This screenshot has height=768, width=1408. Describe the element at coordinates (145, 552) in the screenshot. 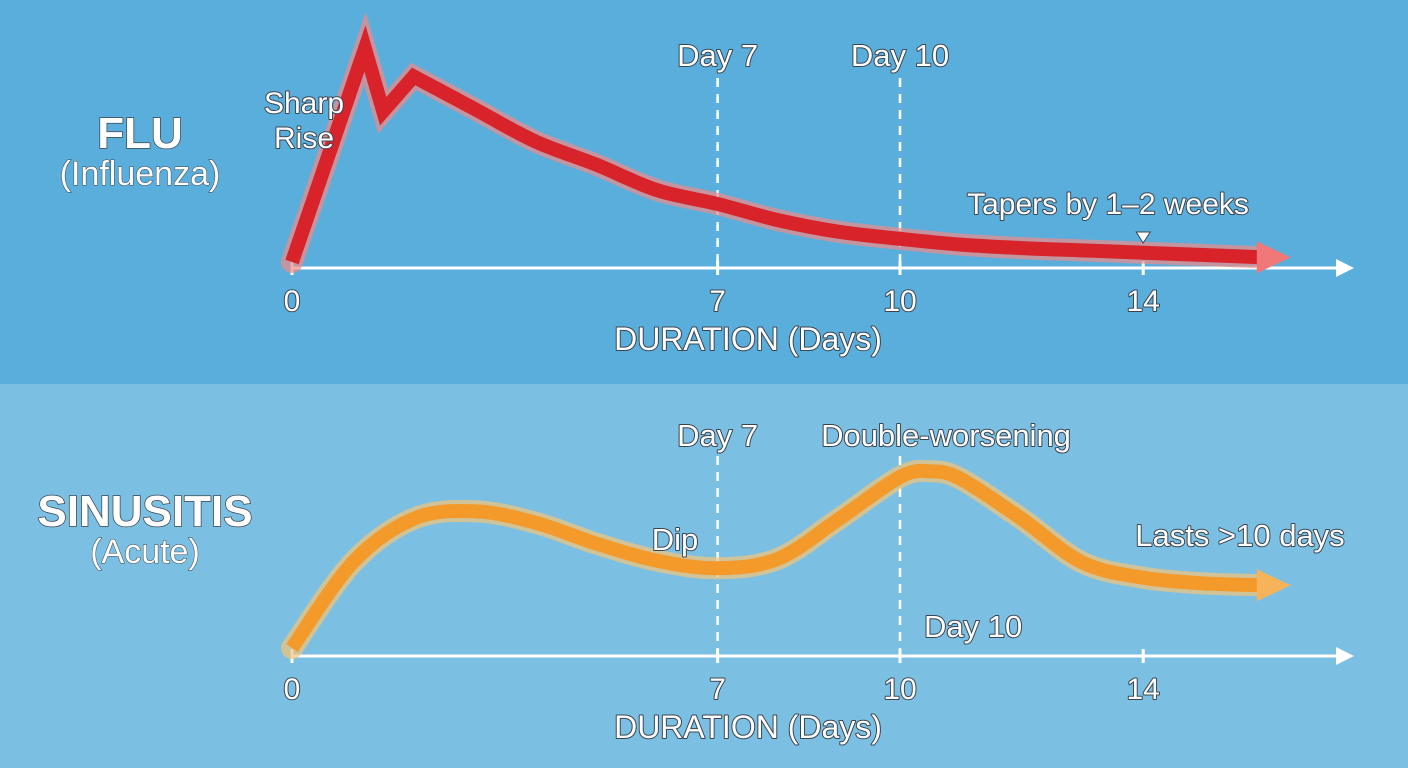

I see `sinusitis-subtitle: (Acute)` at that location.